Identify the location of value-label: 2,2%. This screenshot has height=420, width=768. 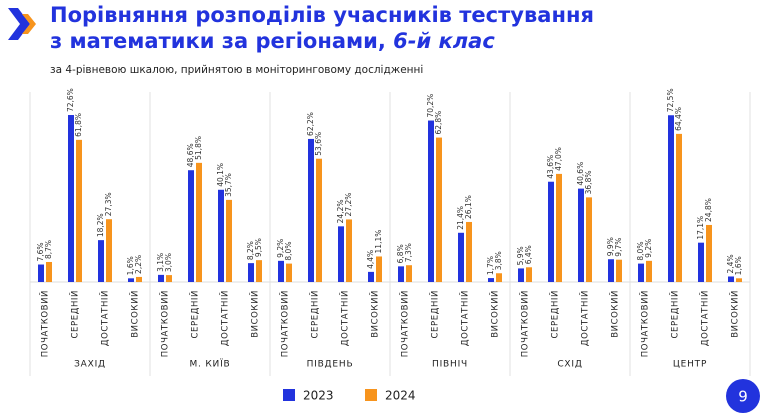
(138, 264).